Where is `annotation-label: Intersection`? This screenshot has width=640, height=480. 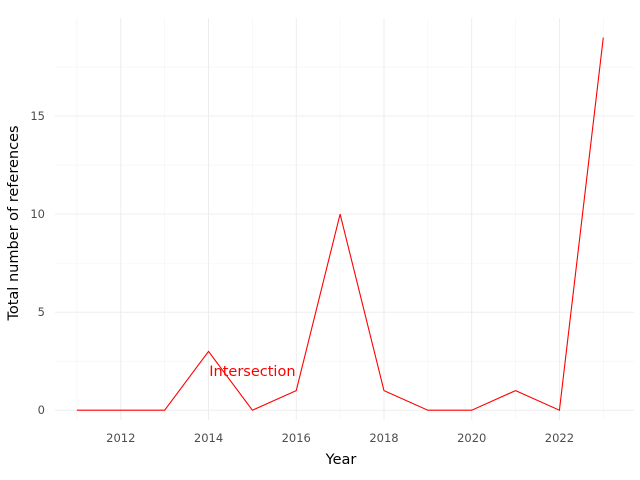 annotation-label: Intersection is located at coordinates (252, 372).